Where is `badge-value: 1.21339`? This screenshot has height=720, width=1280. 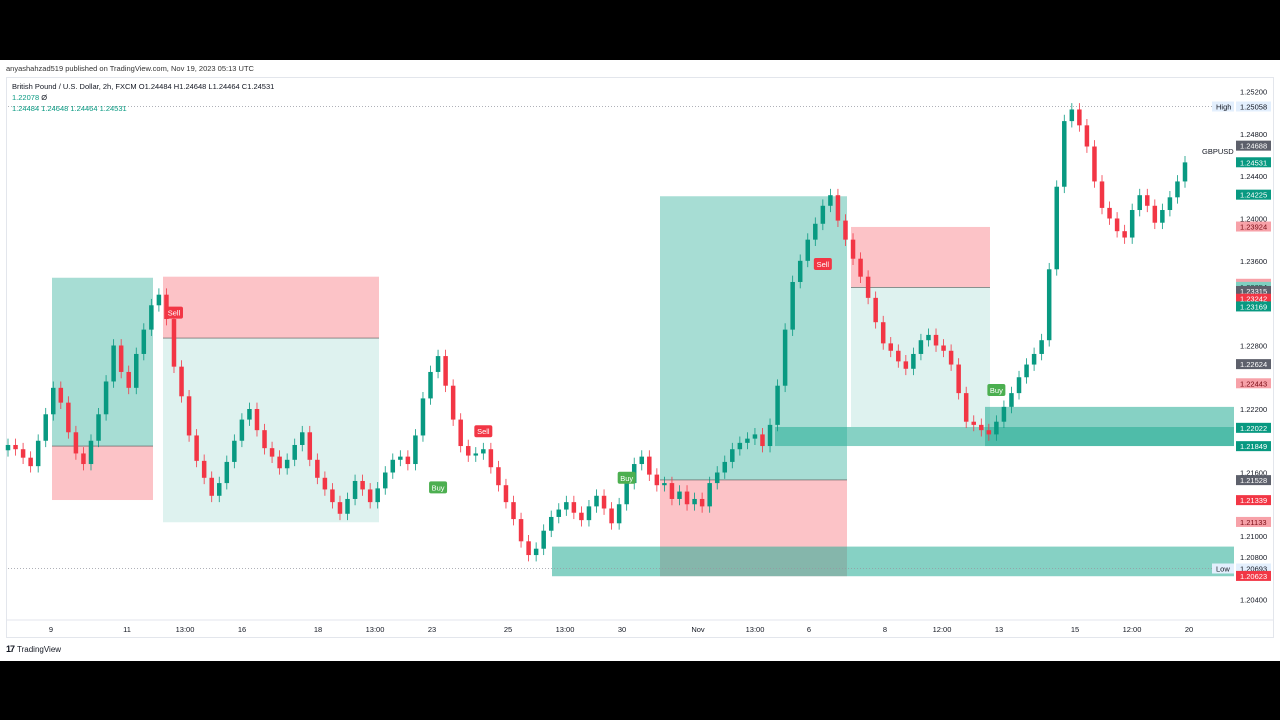
badge-value: 1.21339 is located at coordinates (1253, 500).